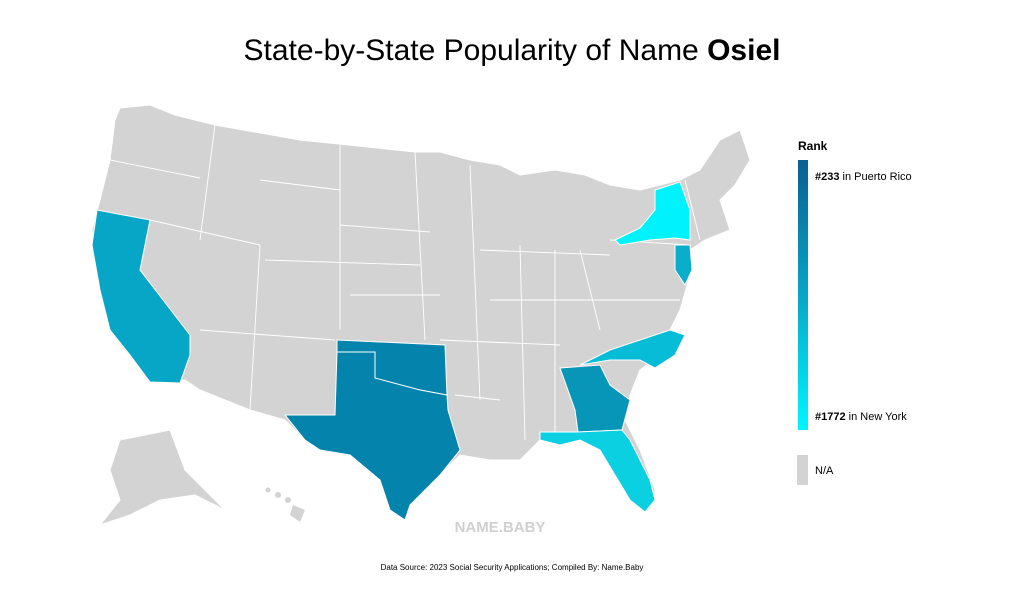 This screenshot has height=605, width=1024. Describe the element at coordinates (632, 349) in the screenshot. I see `state-nc` at that location.